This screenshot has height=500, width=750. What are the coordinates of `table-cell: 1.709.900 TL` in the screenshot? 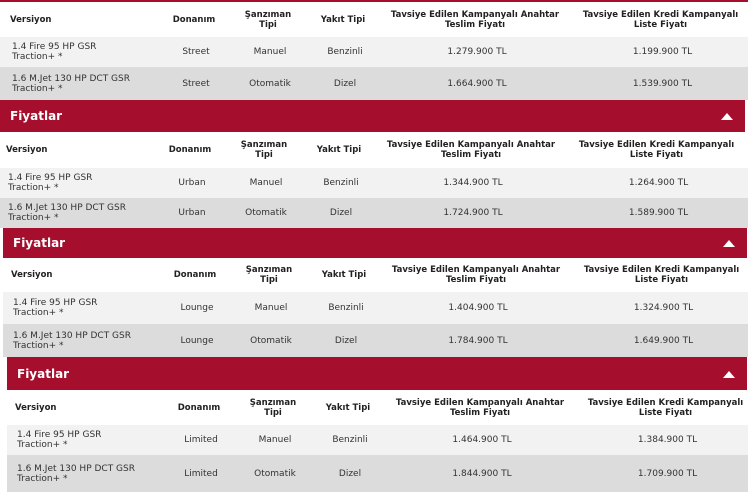 It's located at (667, 473).